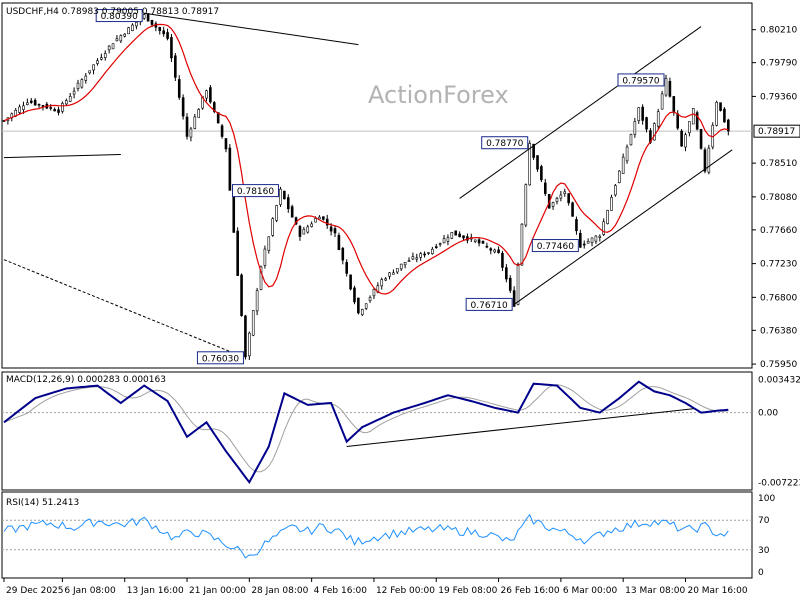 The image size is (800, 600). I want to click on x-tick-label: 28 Jan 08:00, so click(279, 591).